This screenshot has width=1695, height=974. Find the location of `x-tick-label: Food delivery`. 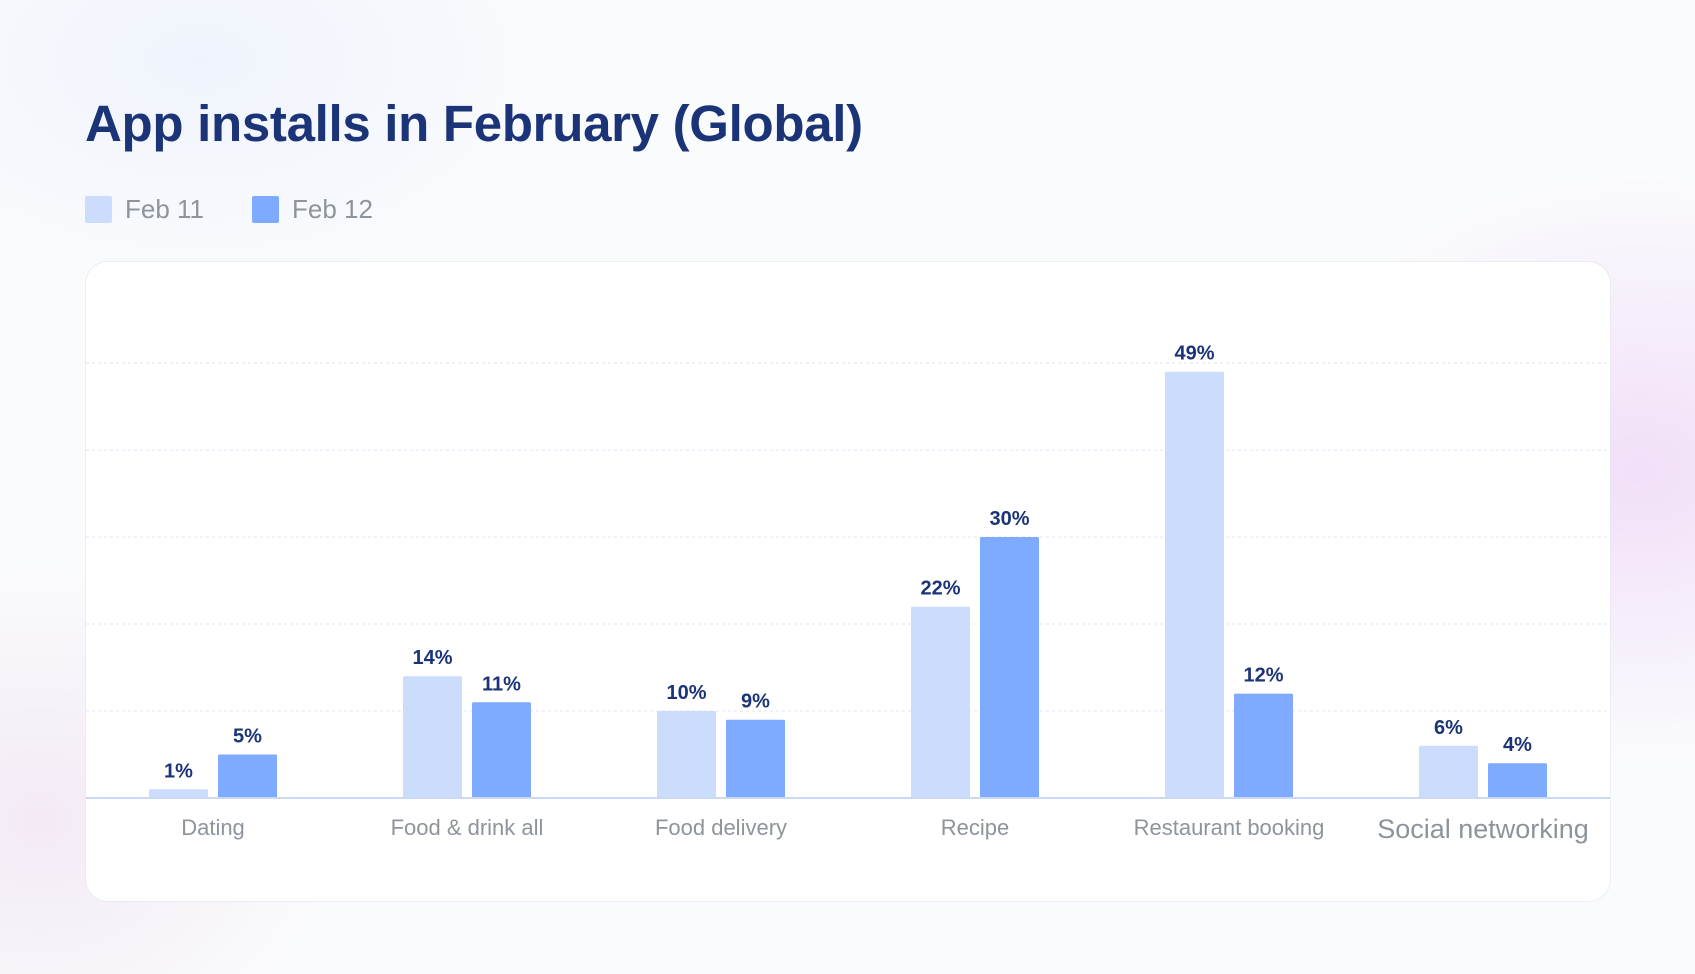

x-tick-label: Food delivery is located at coordinates (721, 827).